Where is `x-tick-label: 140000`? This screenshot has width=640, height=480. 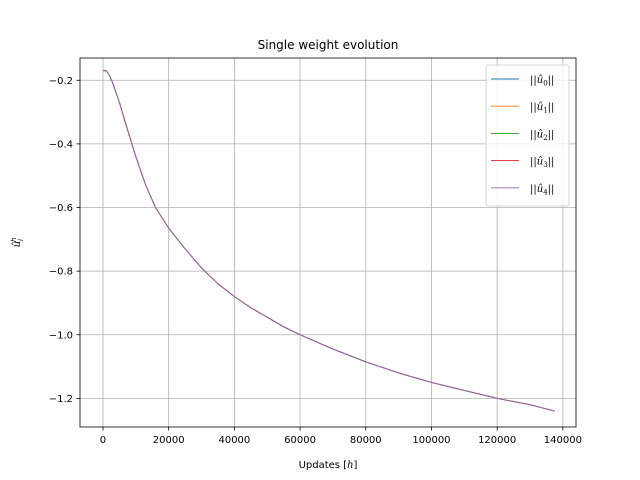
x-tick-label: 140000 is located at coordinates (563, 440).